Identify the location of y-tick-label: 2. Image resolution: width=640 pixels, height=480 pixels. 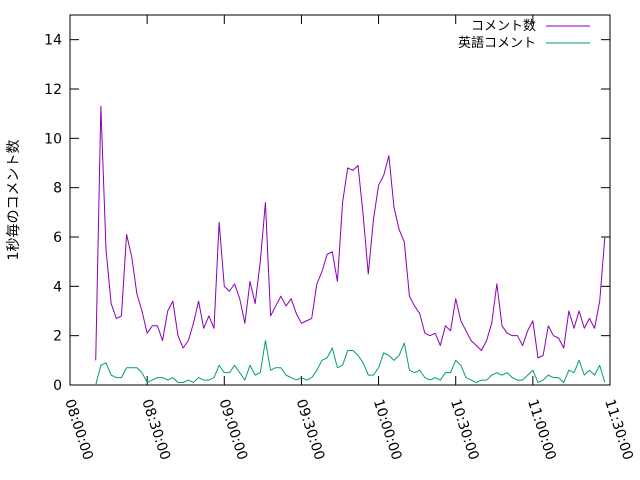
(57, 337).